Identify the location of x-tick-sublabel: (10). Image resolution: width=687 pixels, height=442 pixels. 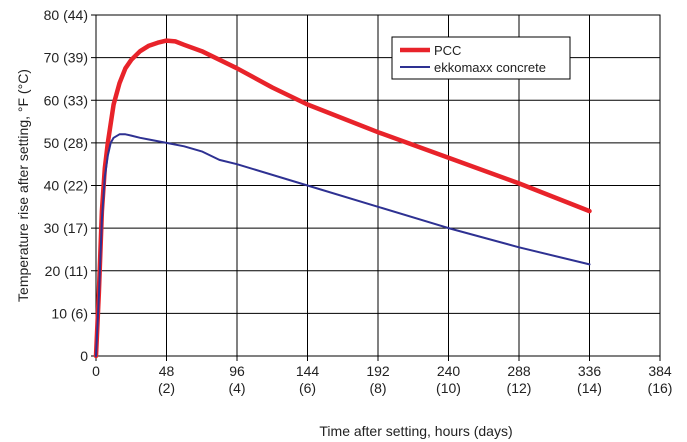
(448, 388).